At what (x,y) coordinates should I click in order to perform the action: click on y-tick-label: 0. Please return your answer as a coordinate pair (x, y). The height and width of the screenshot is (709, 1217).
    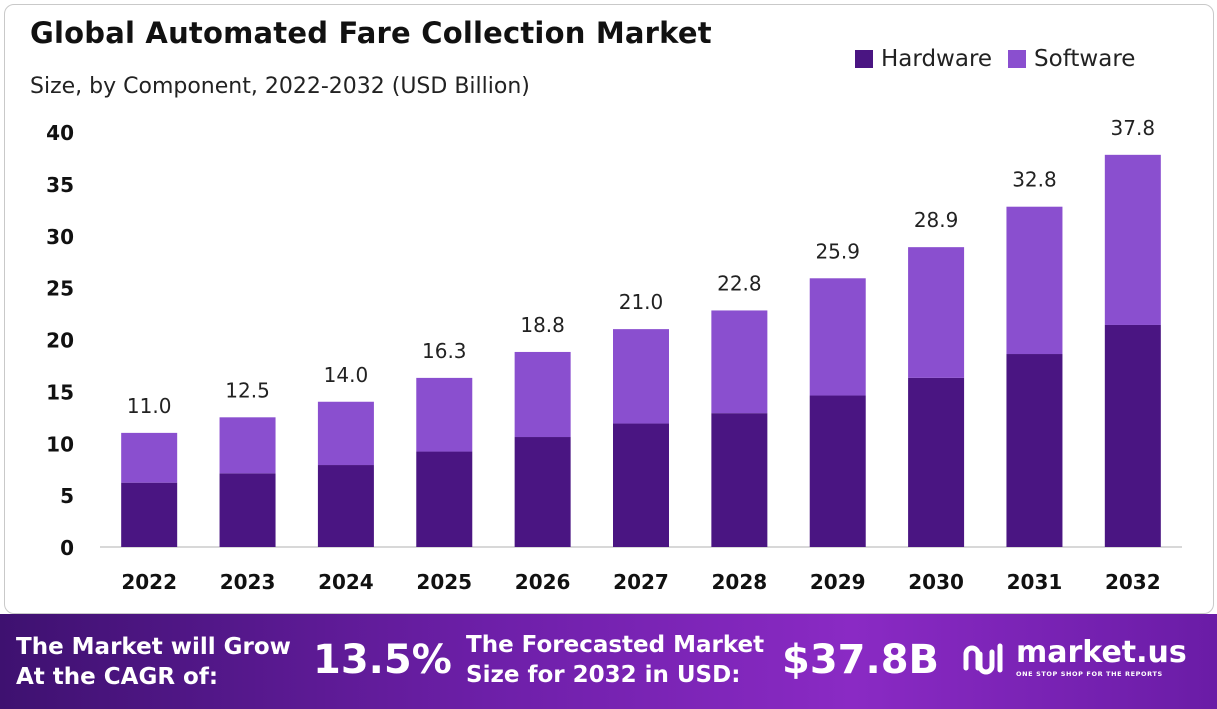
    Looking at the image, I should click on (67, 548).